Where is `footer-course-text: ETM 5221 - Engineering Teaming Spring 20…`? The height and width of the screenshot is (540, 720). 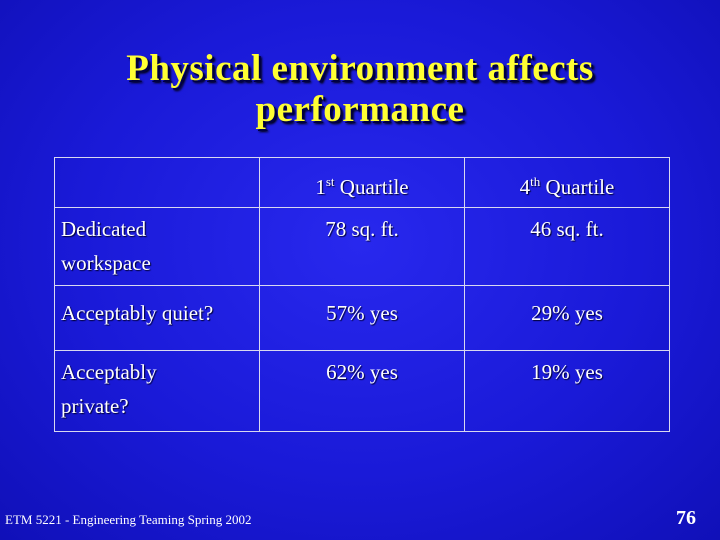 footer-course-text: ETM 5221 - Engineering Teaming Spring 20… is located at coordinates (128, 519).